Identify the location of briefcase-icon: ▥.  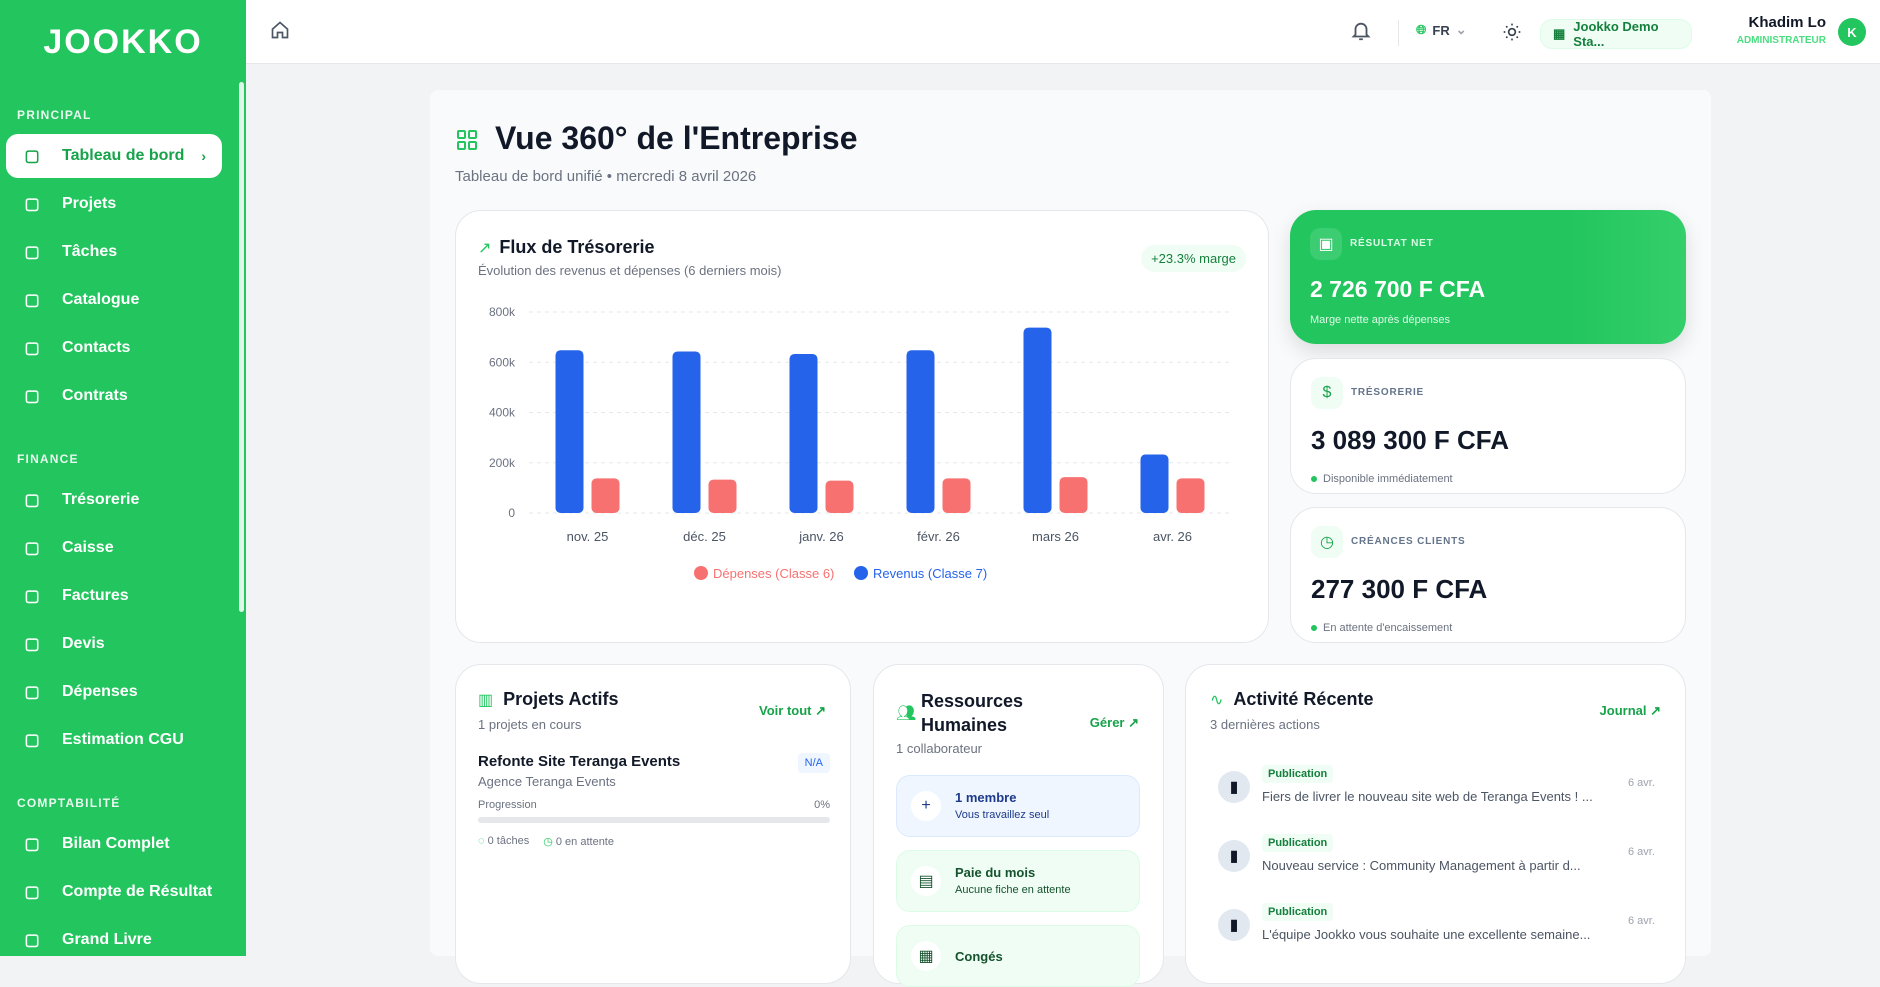
(486, 700).